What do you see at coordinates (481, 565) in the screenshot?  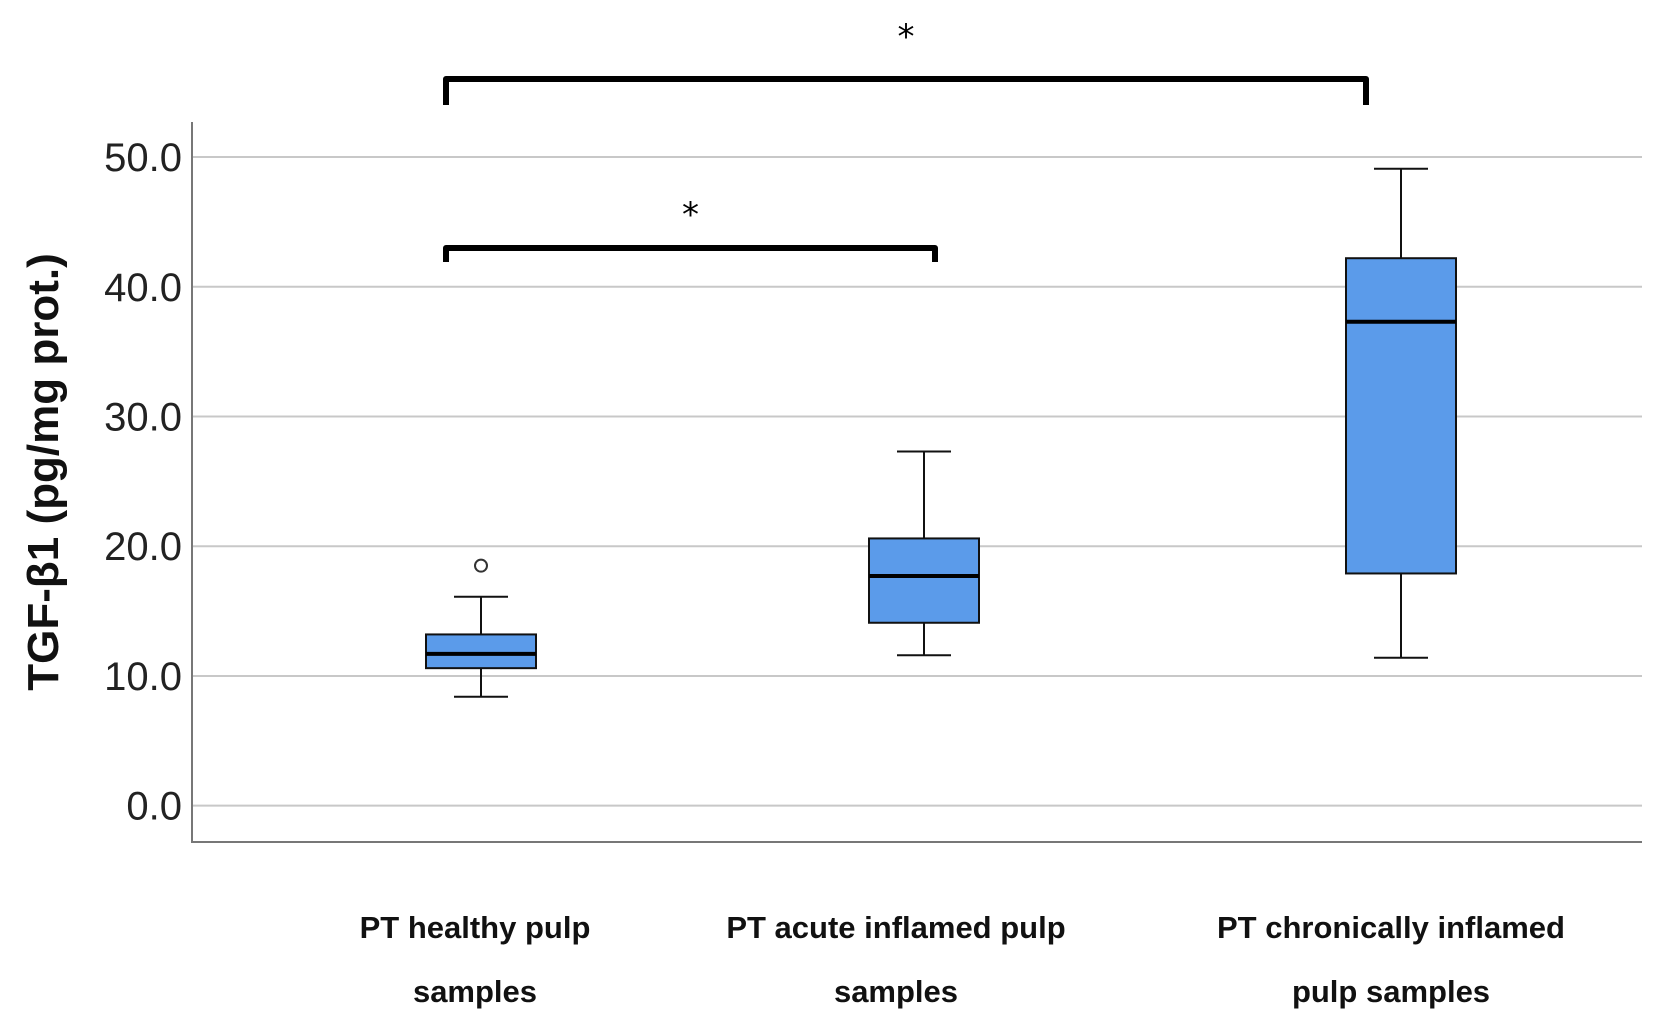 I see `outlier-point` at bounding box center [481, 565].